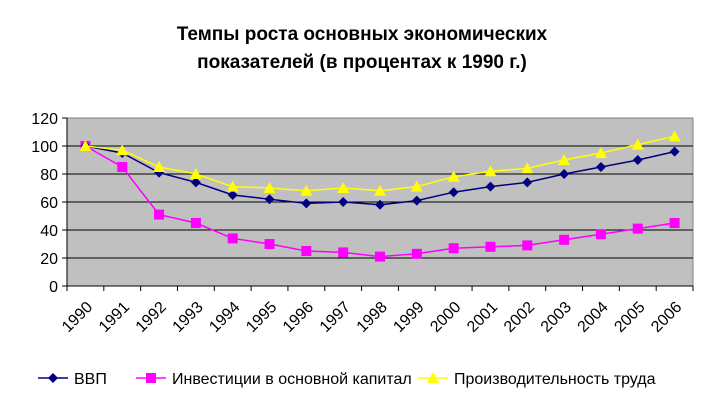 The width and height of the screenshot is (723, 402). Describe the element at coordinates (556, 317) in the screenshot. I see `x-tick-label: 2003` at that location.